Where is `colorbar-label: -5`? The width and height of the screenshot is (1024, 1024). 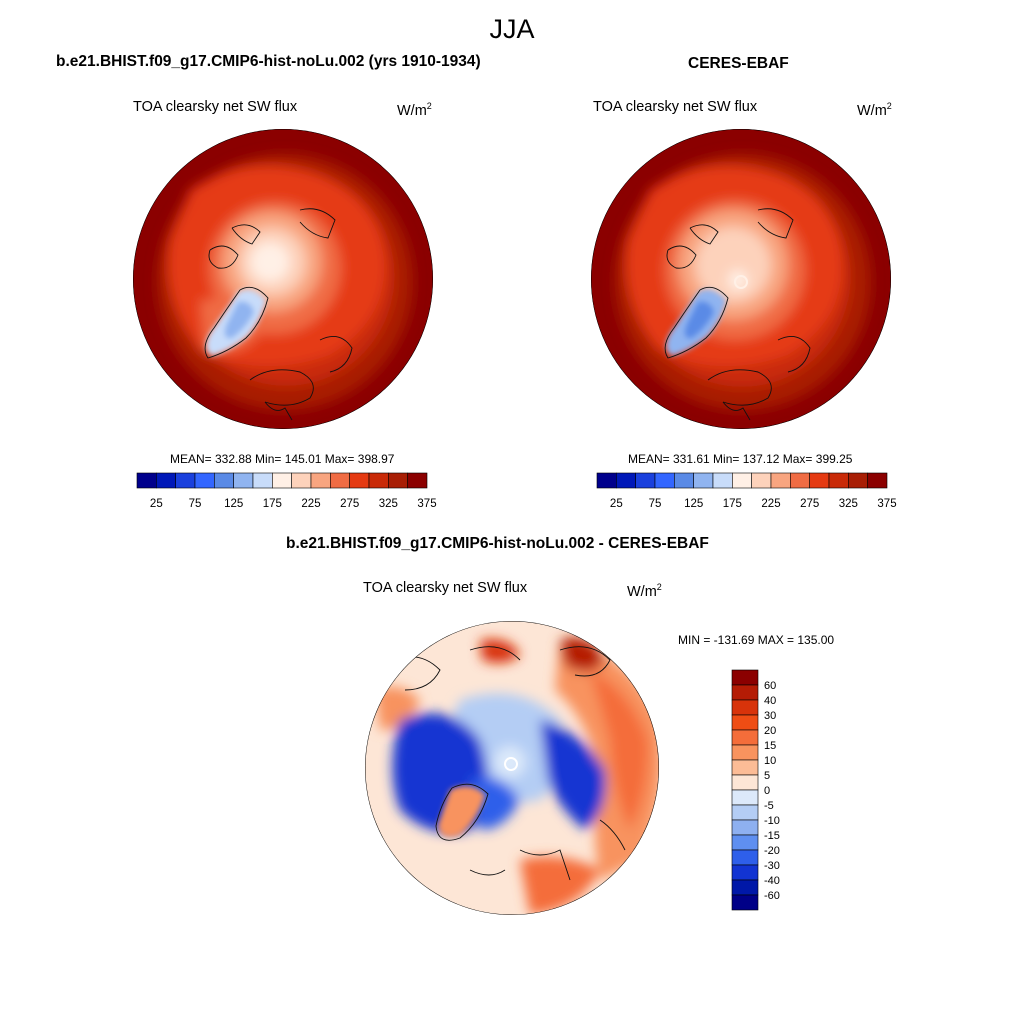 colorbar-label: -5 is located at coordinates (769, 806).